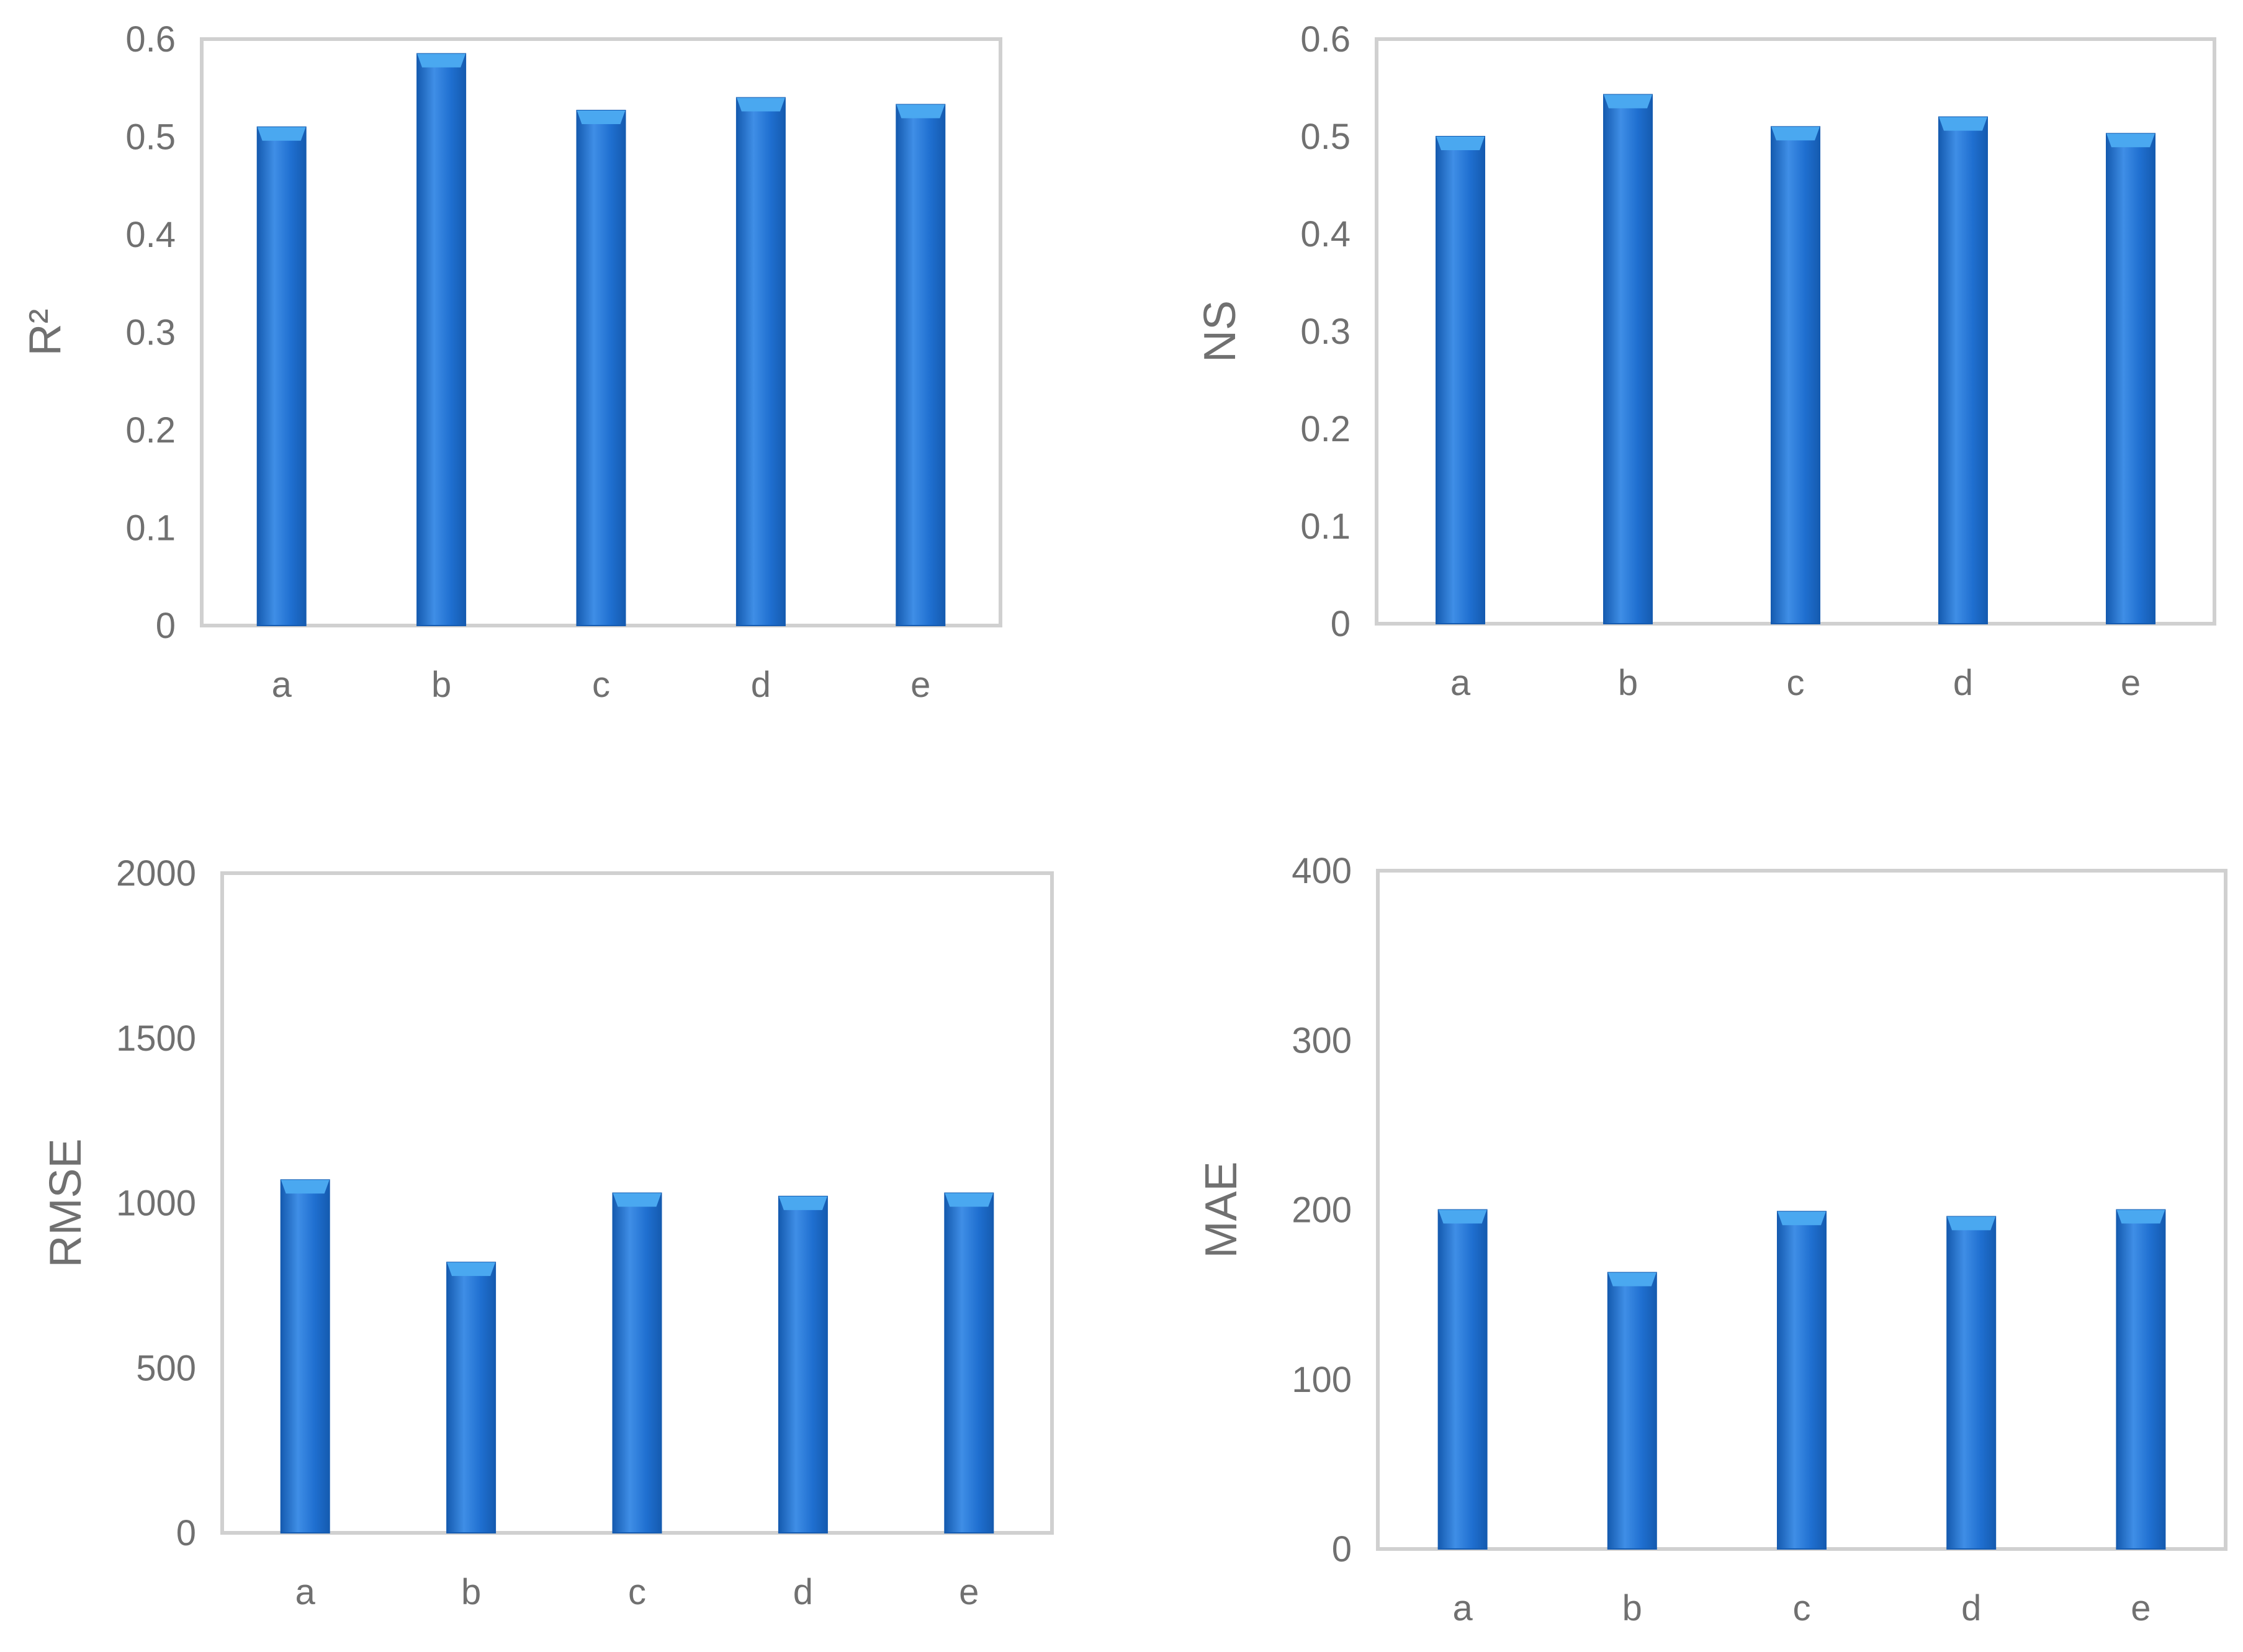 This screenshot has height=1652, width=2243. I want to click on y-tick-label: 200, so click(1322, 1210).